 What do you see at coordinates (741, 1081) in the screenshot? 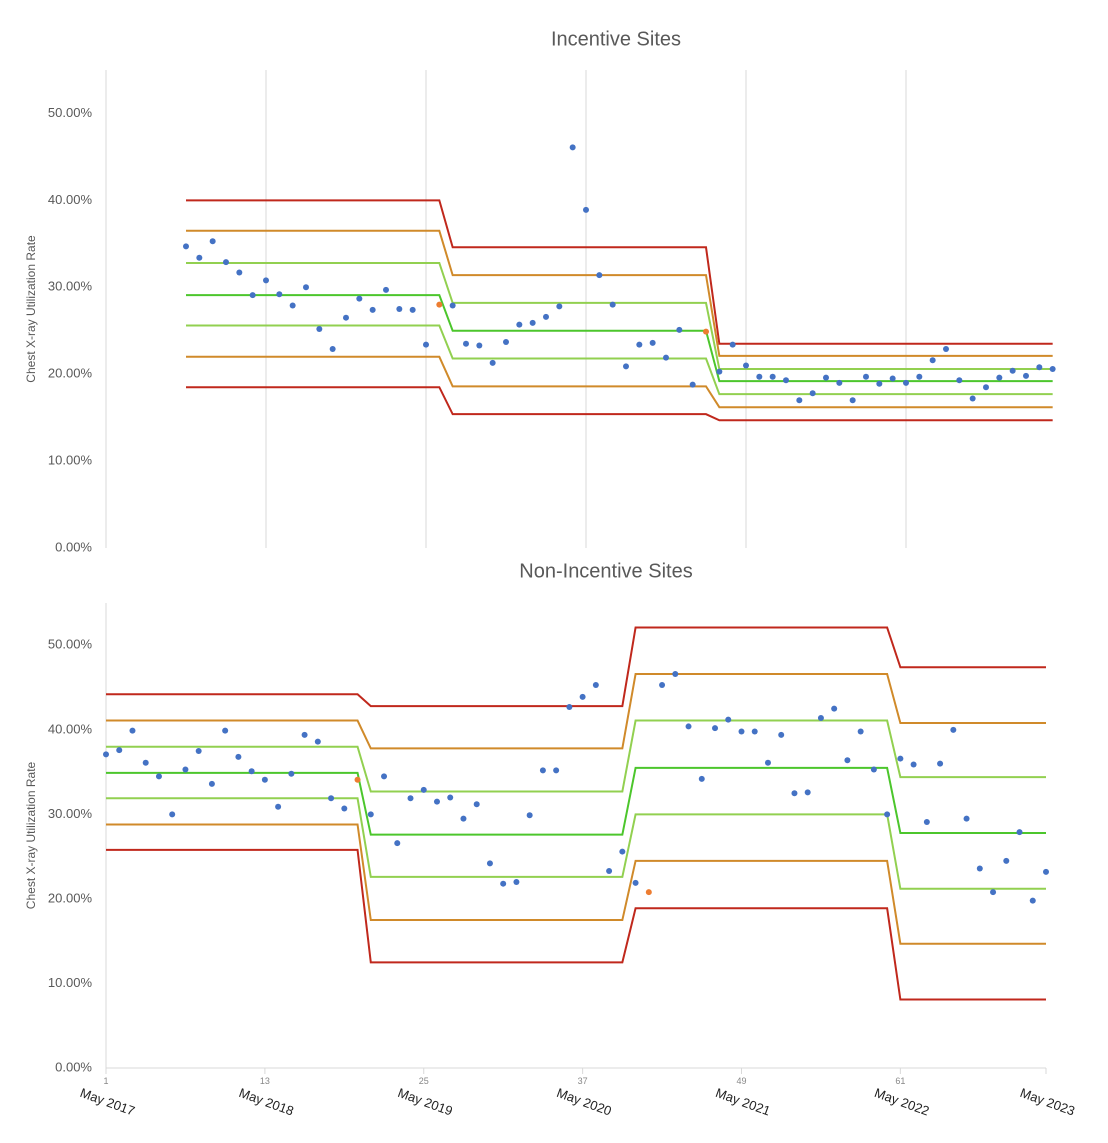
I see `x-index-label: 49` at bounding box center [741, 1081].